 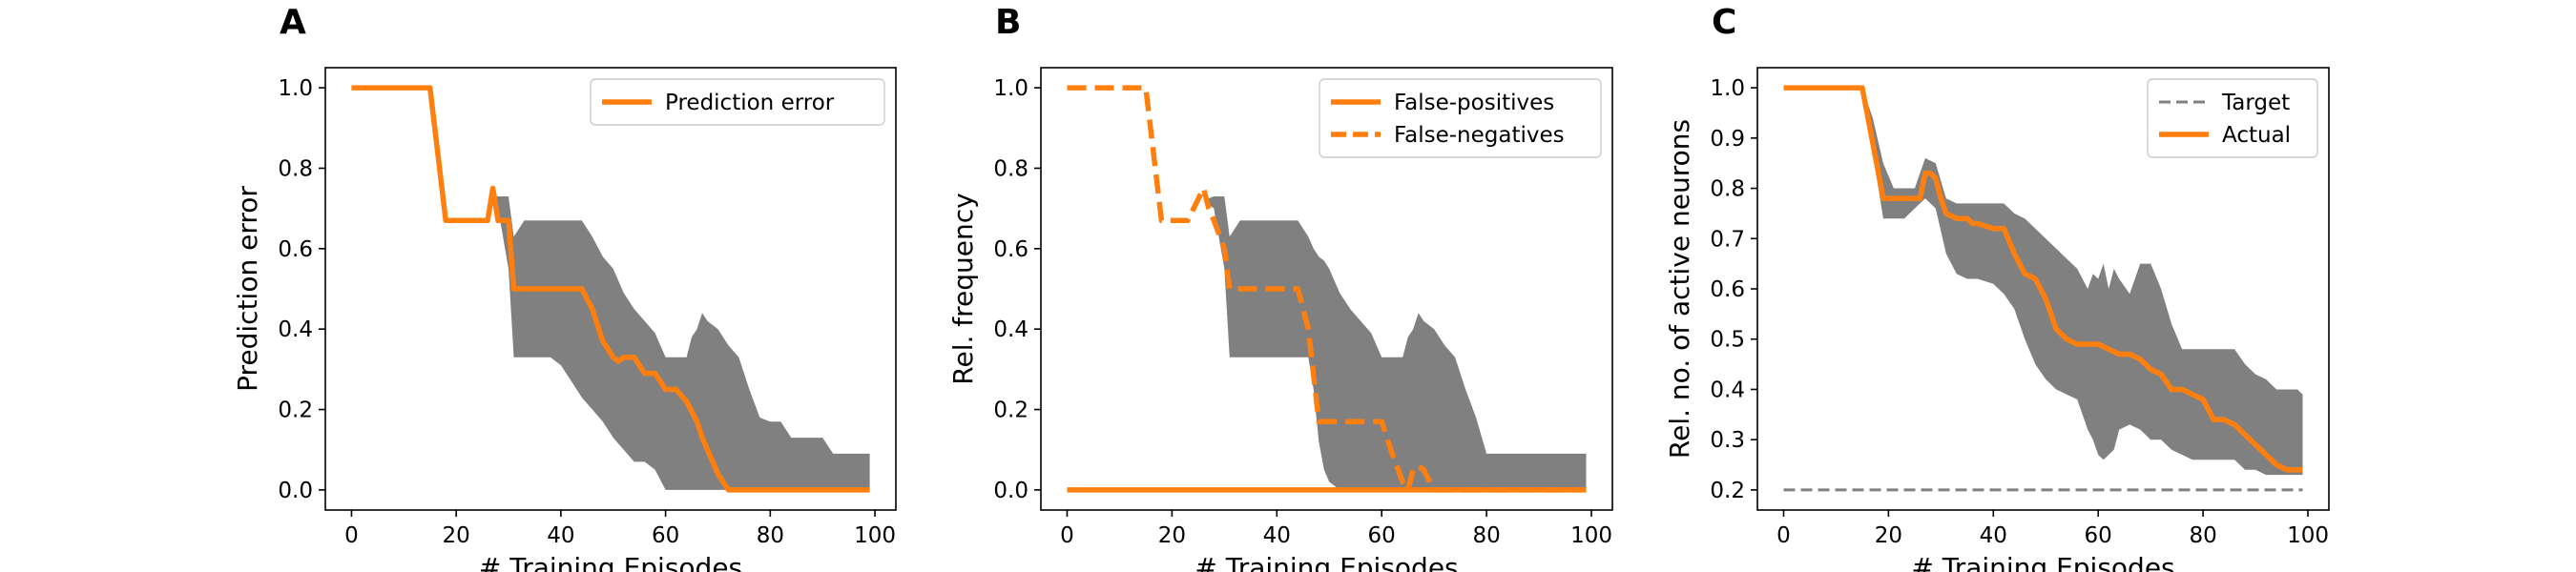 I want to click on legend: False-positives False-negatives, so click(x=1460, y=118).